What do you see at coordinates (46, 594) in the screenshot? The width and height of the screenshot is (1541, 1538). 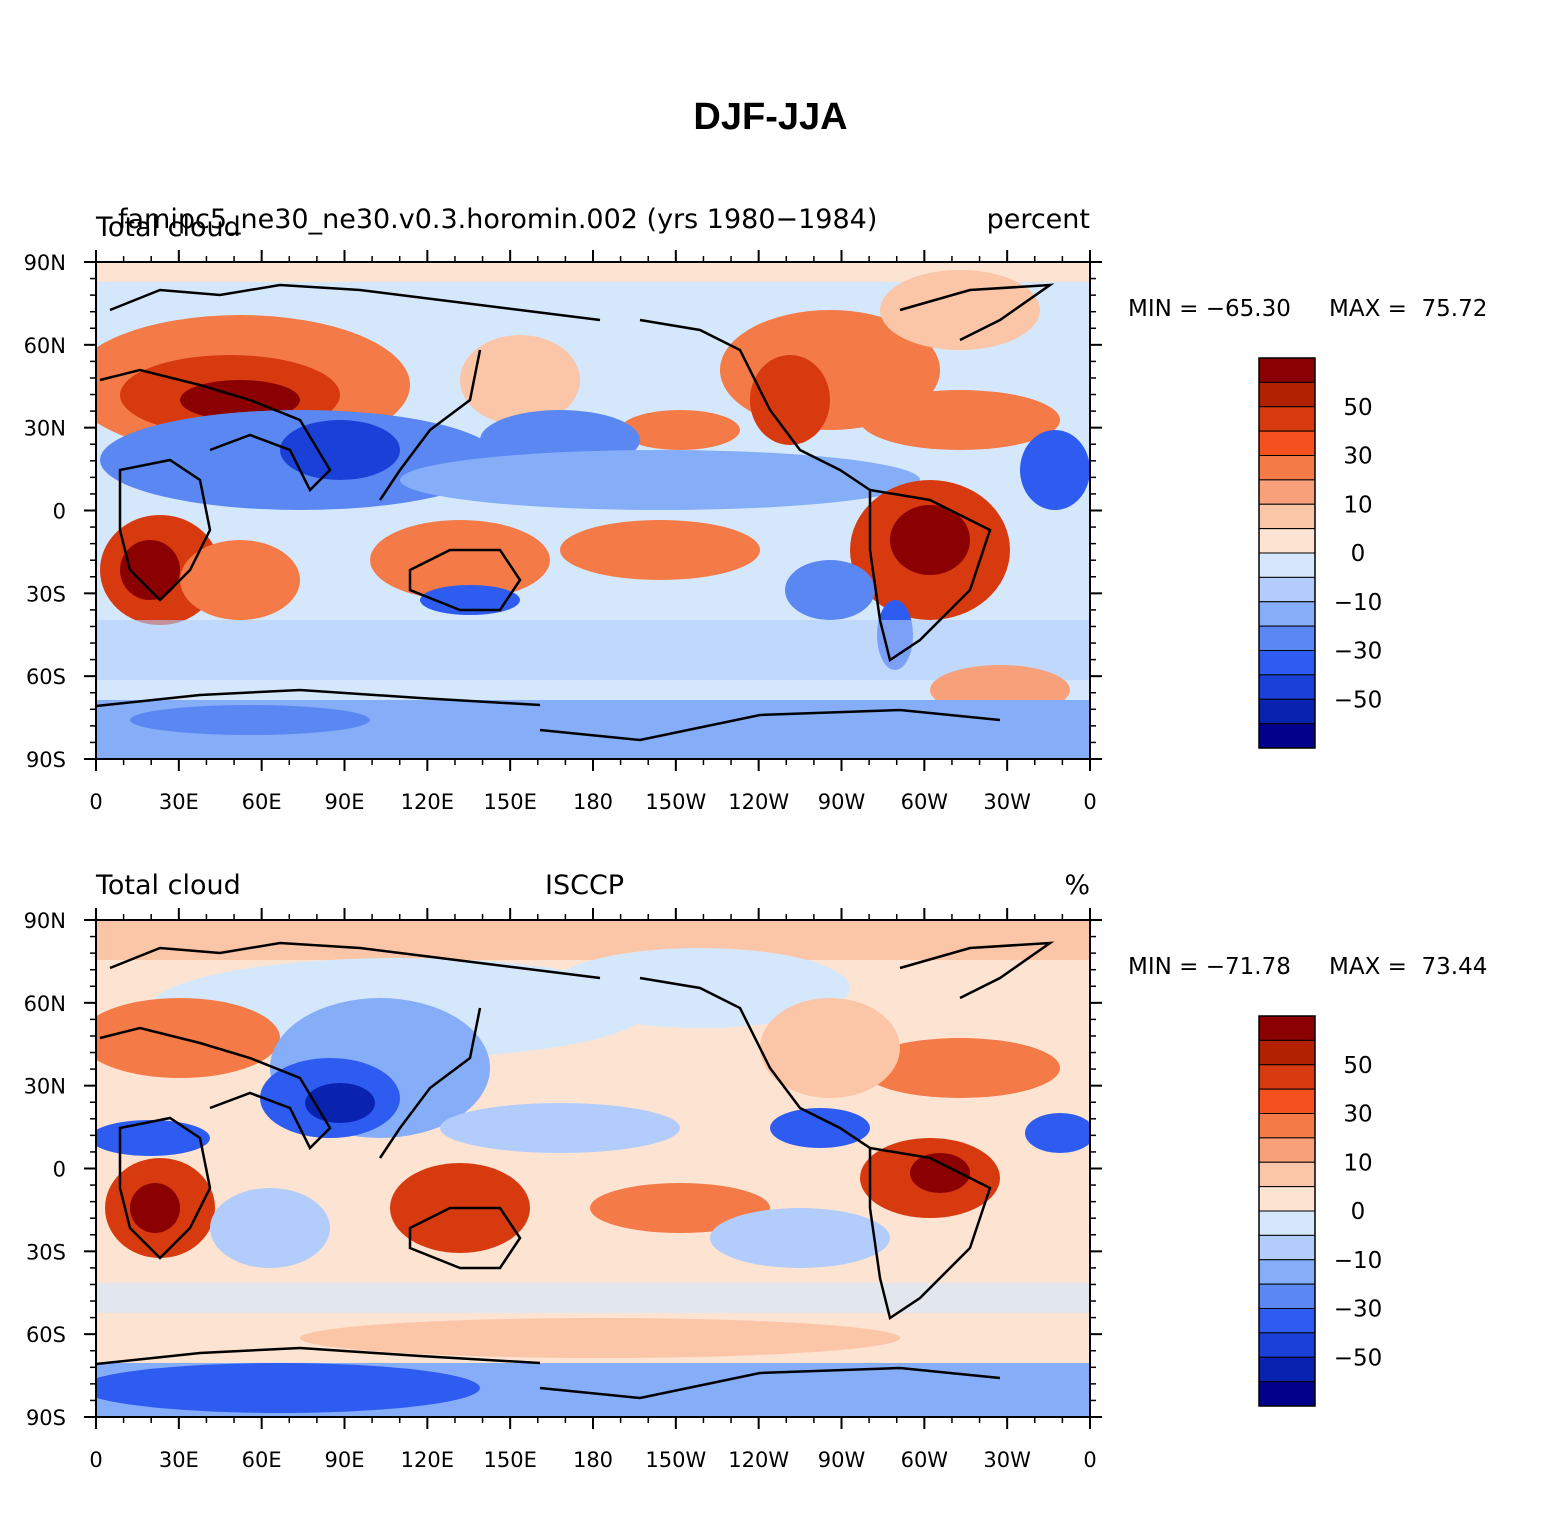 I see `lat-tick-label: 30S` at bounding box center [46, 594].